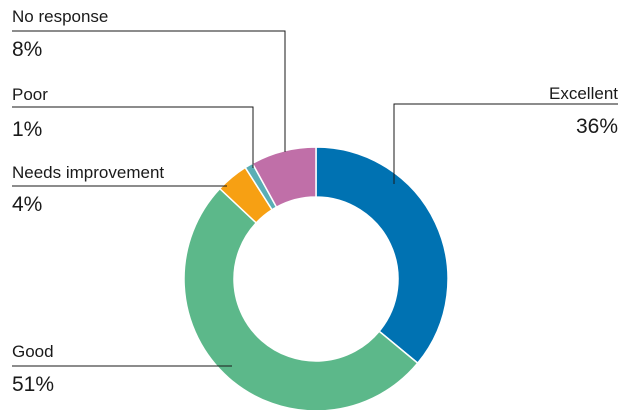 Image resolution: width=632 pixels, height=410 pixels. Describe the element at coordinates (149, 91) in the screenshot. I see `leader-no-response` at that location.